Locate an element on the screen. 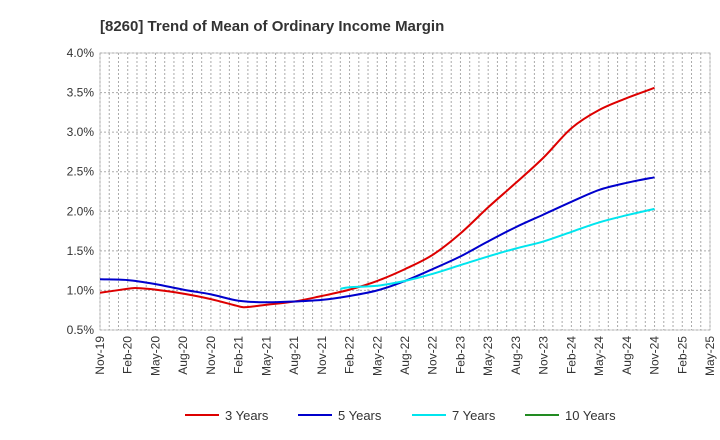  x-tick-label: Feb-24 is located at coordinates (571, 355).